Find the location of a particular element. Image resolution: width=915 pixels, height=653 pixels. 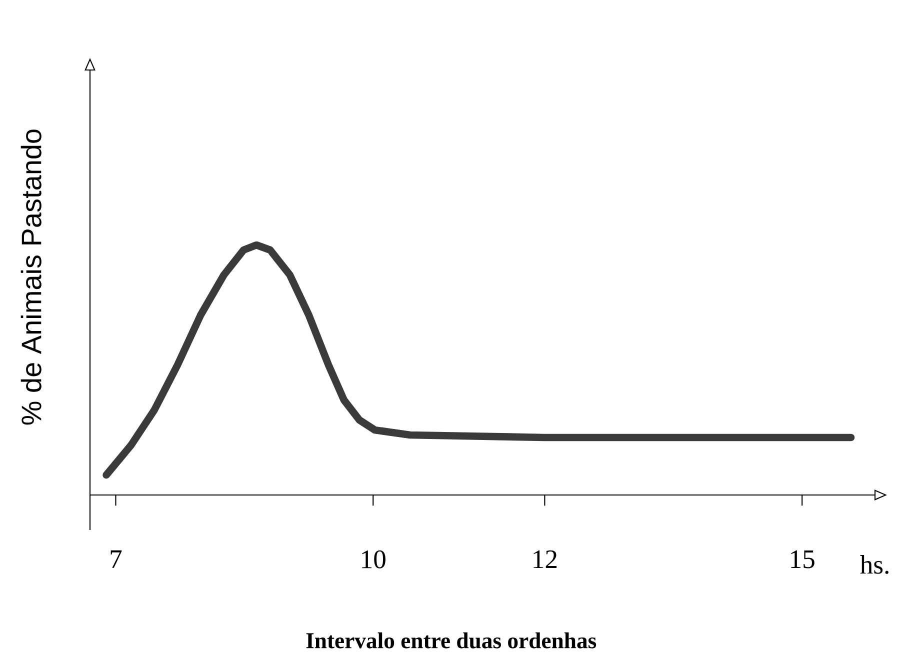

text: hs. is located at coordinates (874, 564).